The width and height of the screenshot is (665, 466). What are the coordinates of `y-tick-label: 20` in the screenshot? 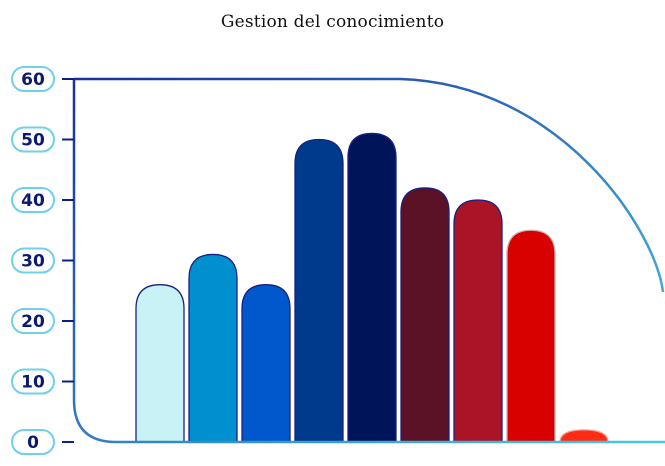 It's located at (33, 322).